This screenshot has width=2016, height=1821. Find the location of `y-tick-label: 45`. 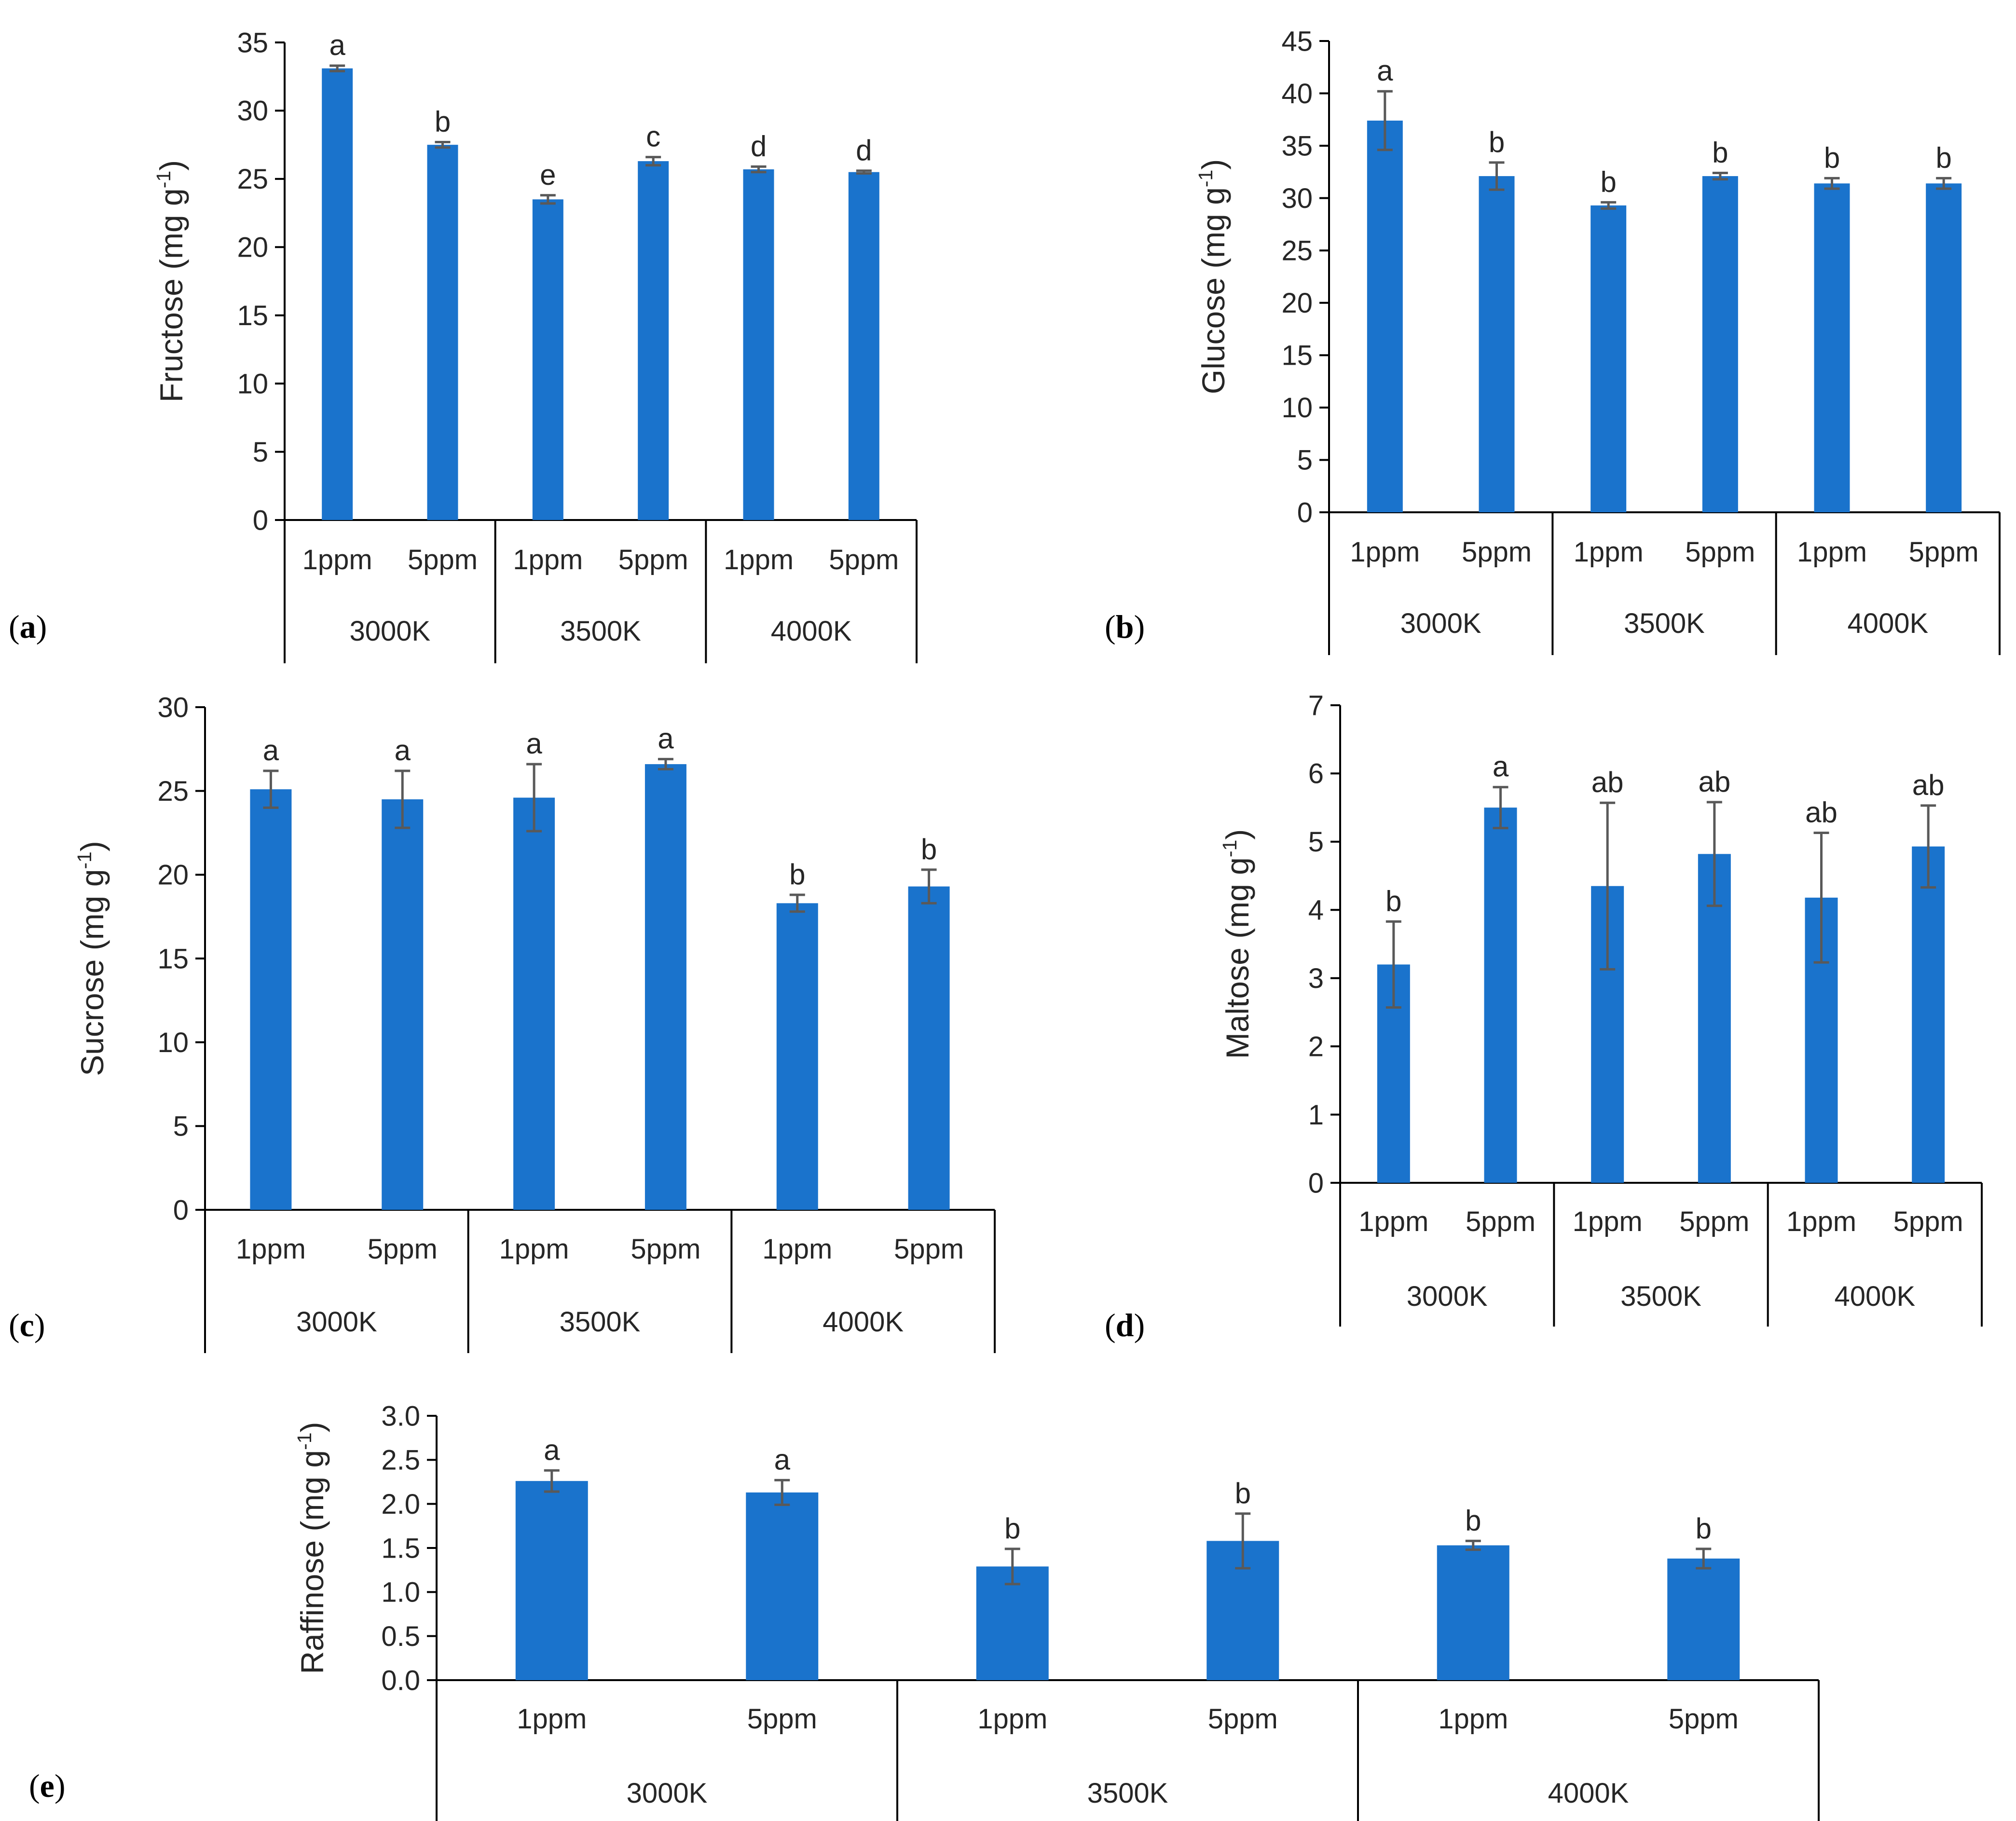

y-tick-label: 45 is located at coordinates (1297, 41).